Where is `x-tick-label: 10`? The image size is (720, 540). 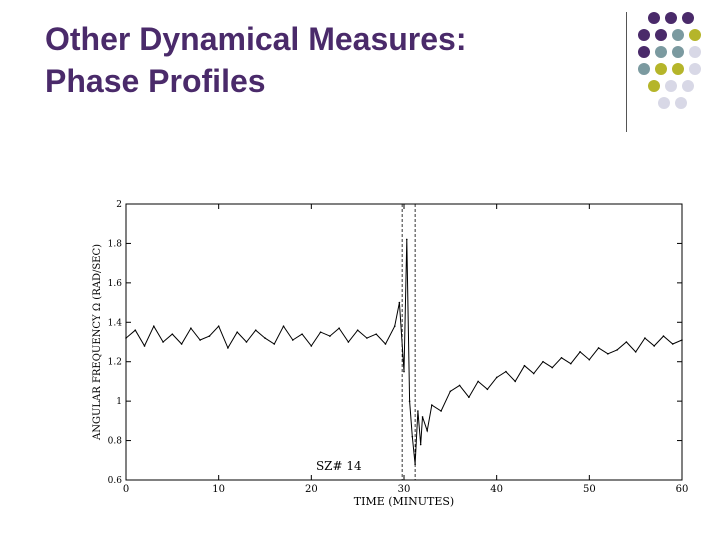 x-tick-label: 10 is located at coordinates (218, 489).